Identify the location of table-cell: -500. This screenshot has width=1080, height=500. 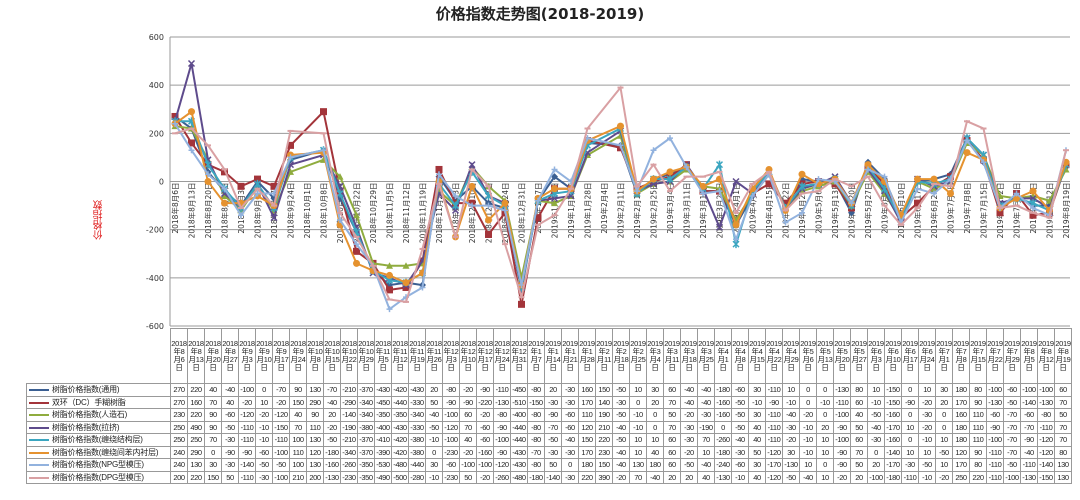
(400, 477).